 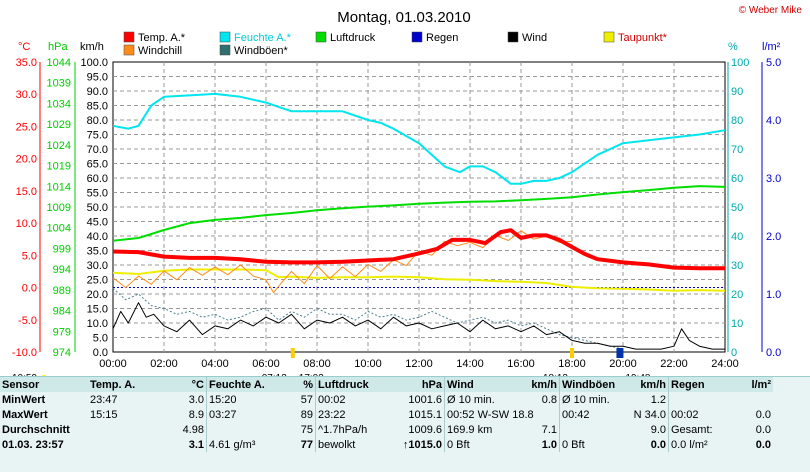 I want to click on cell: 75, so click(x=306, y=429).